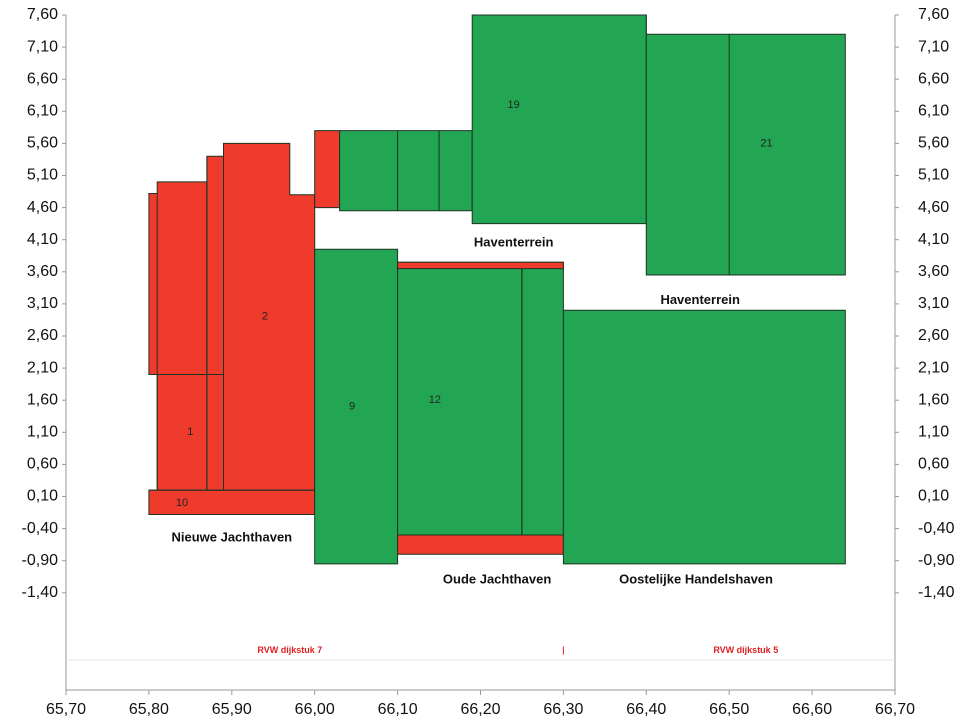 This screenshot has height=725, width=962. I want to click on y-tick-label-left-13: 1,10, so click(42, 432).